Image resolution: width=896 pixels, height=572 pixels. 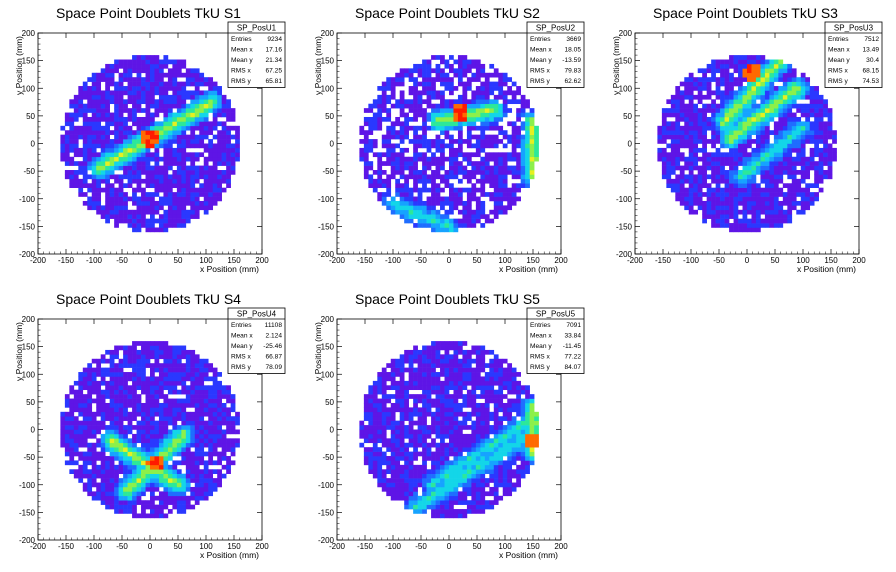 What do you see at coordinates (626, 88) in the screenshot?
I see `y-tick-label: 100` at bounding box center [626, 88].